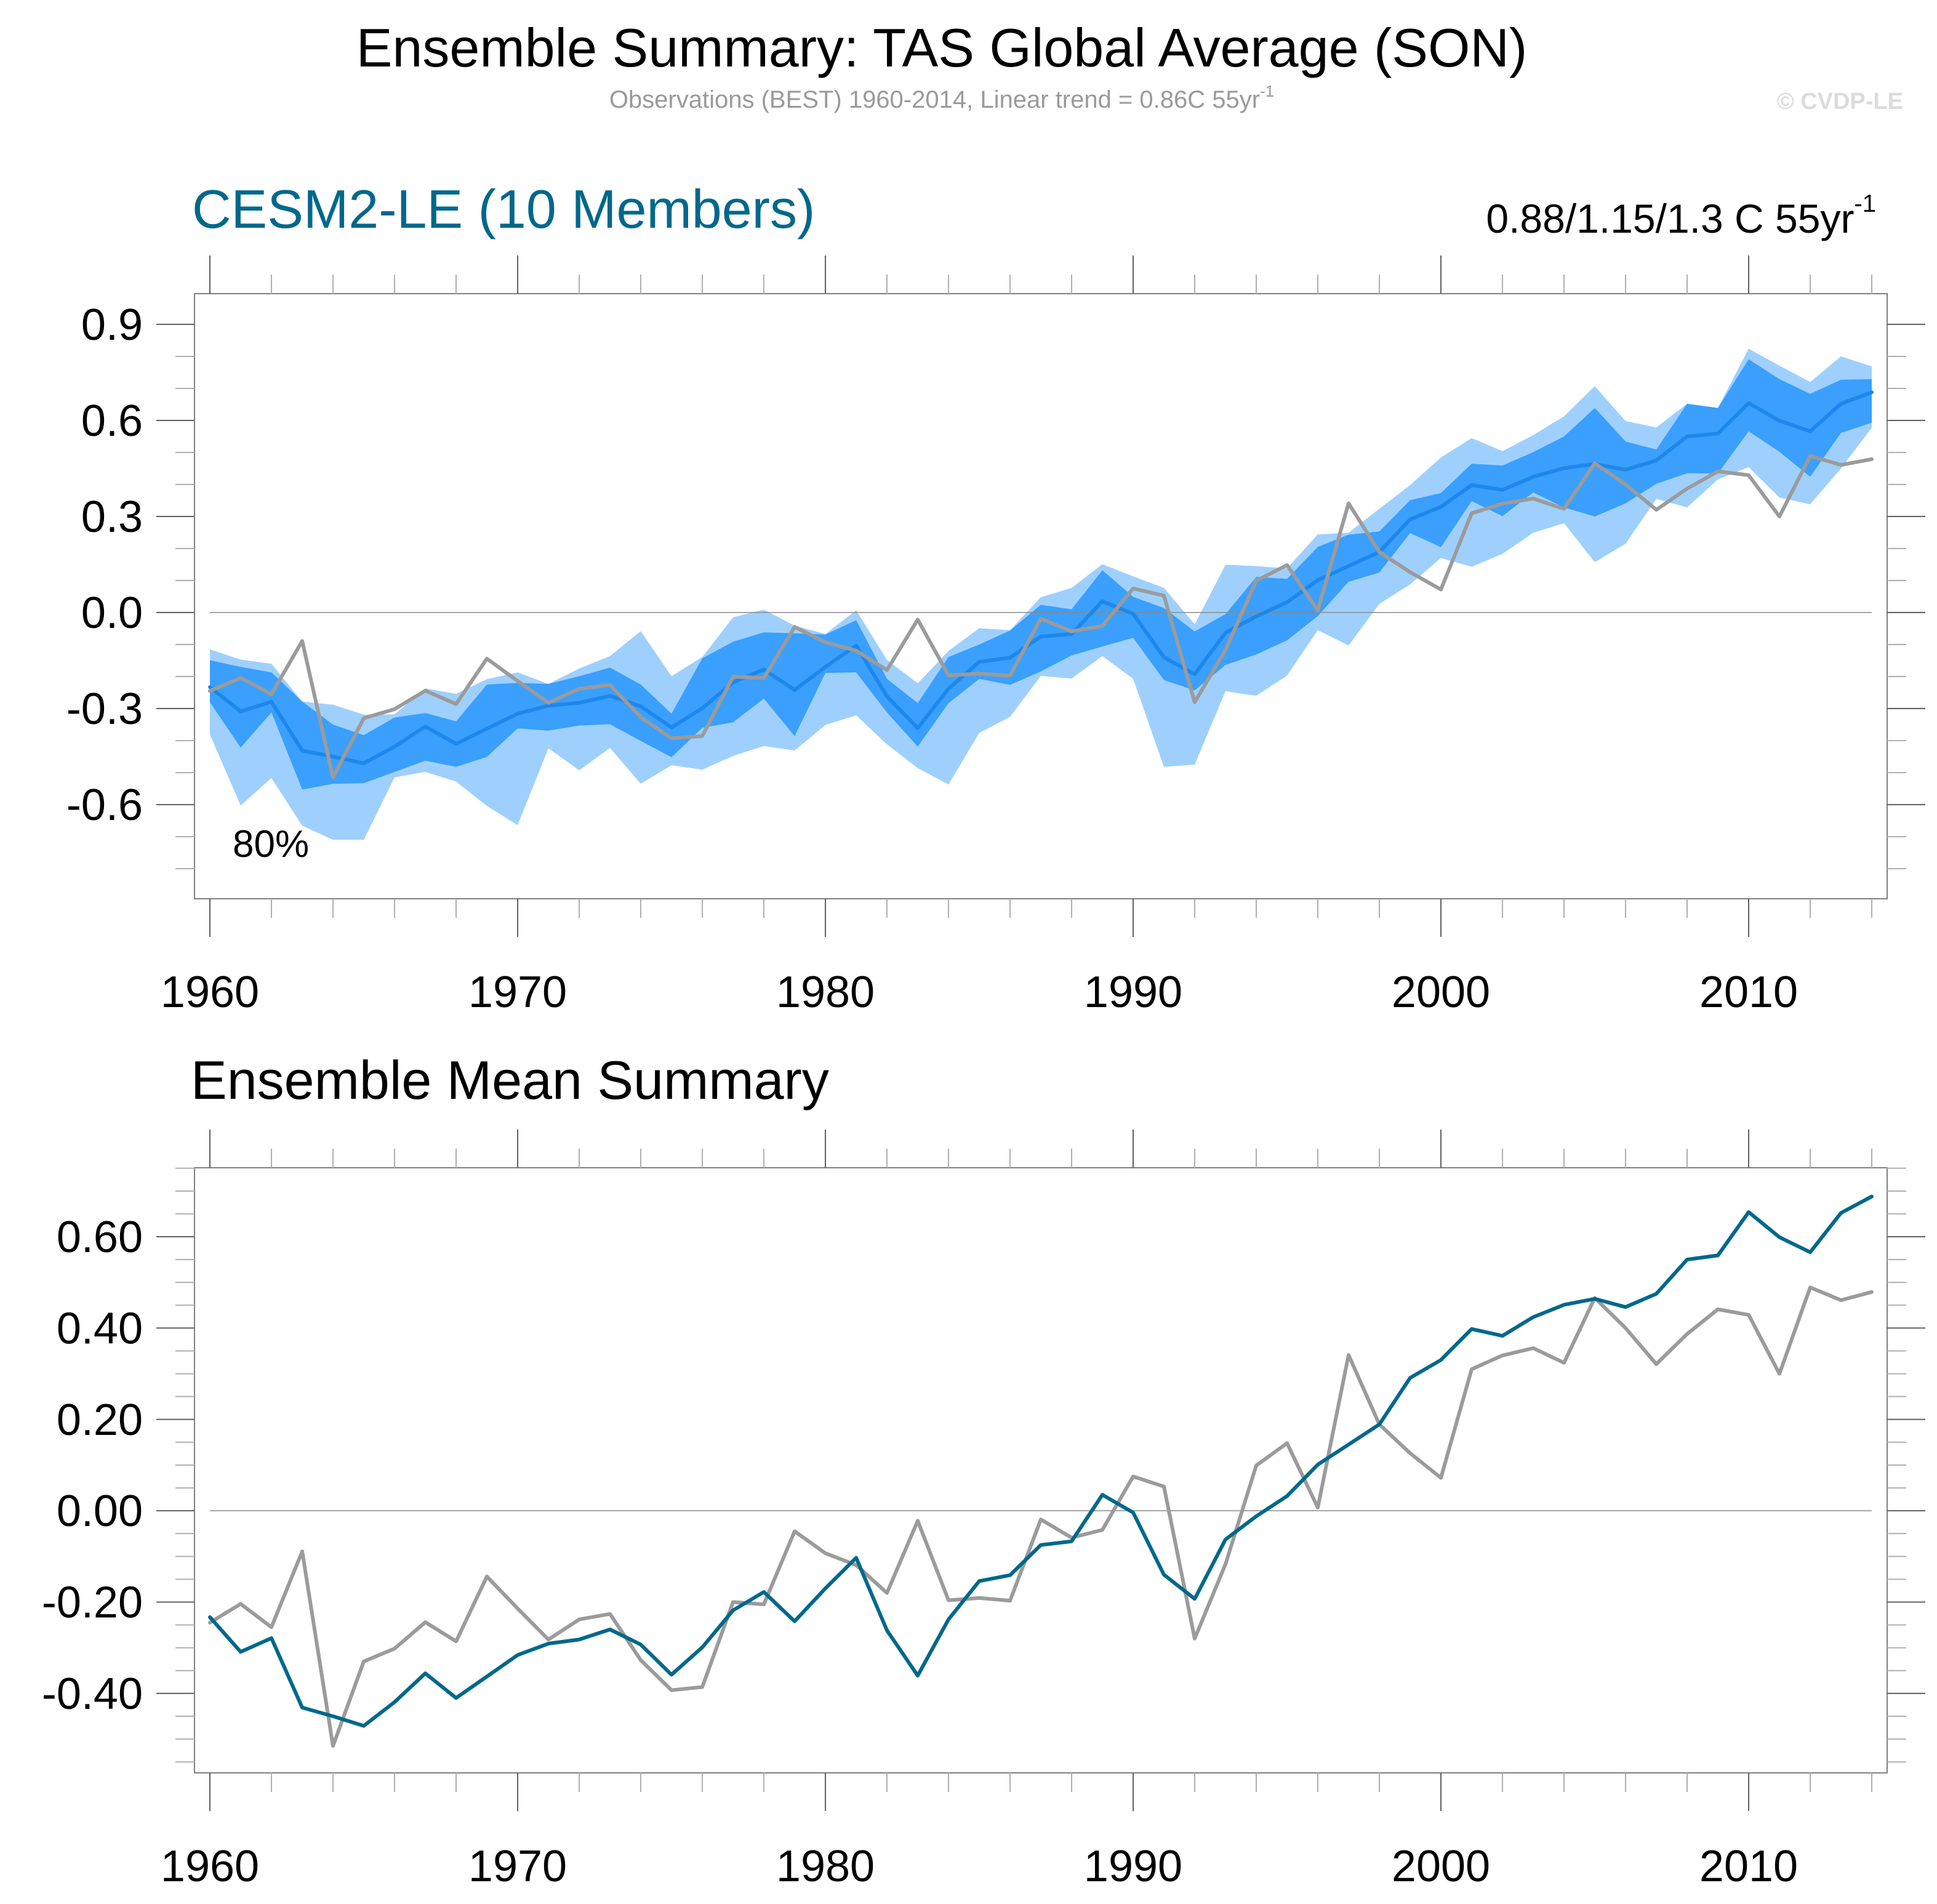 The height and width of the screenshot is (1904, 1937). Describe the element at coordinates (1840, 101) in the screenshot. I see `copyright-label: © CVDP-LE` at that location.